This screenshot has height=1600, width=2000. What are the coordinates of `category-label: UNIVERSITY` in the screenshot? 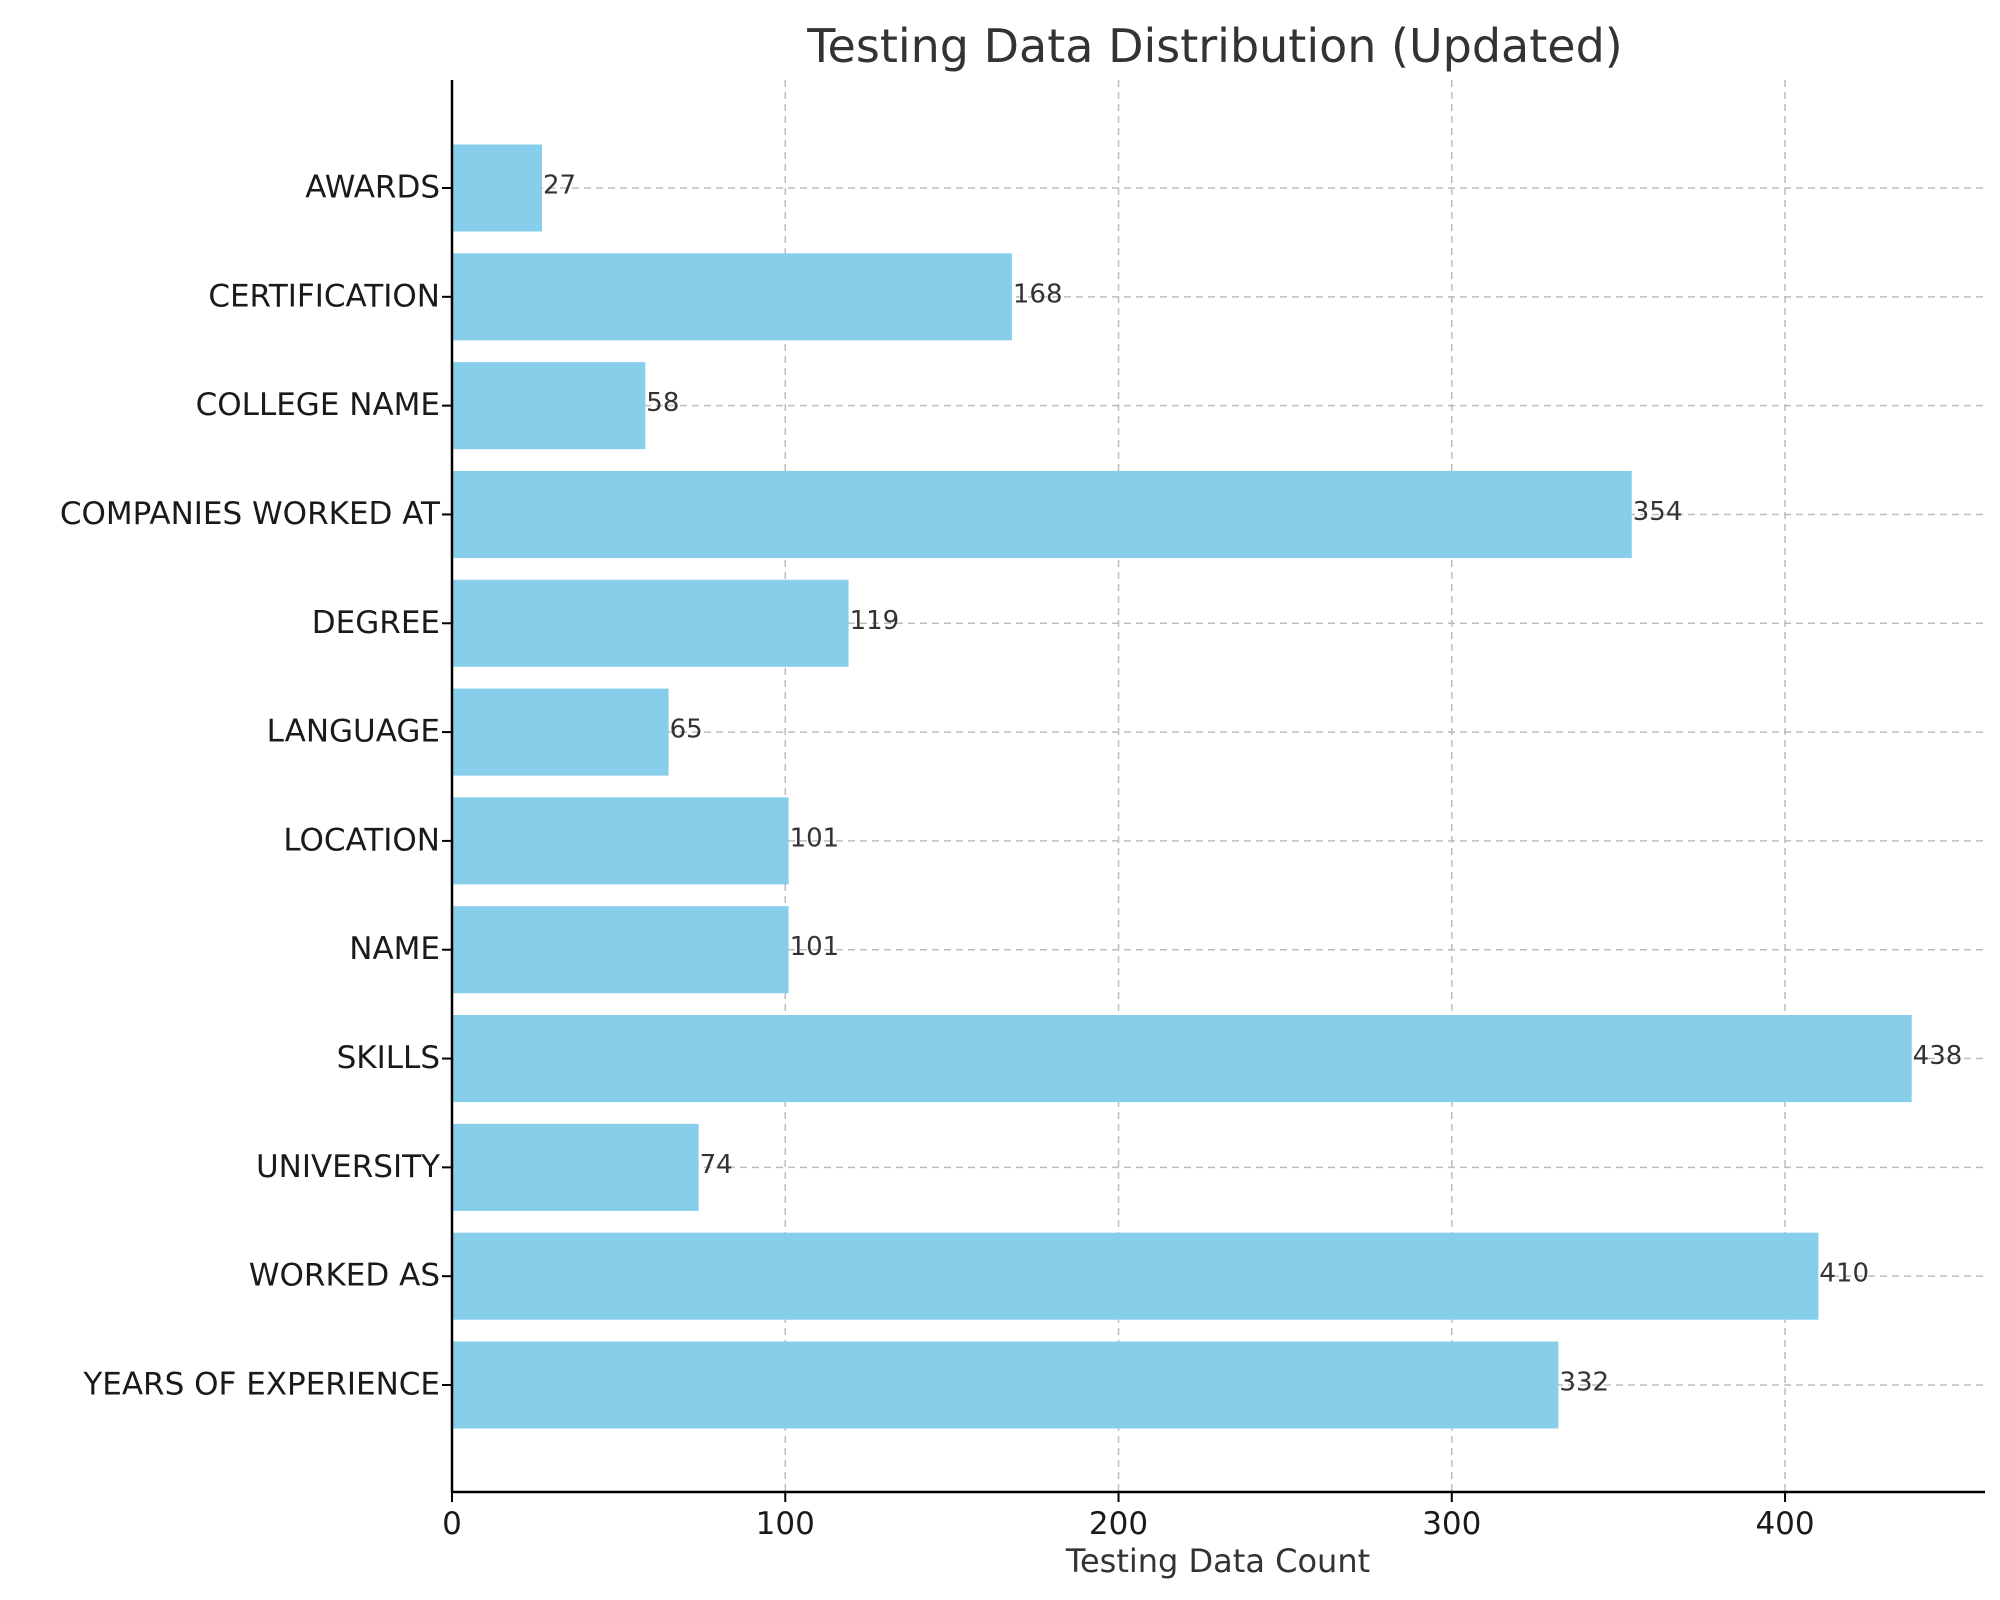 It's located at (348, 1167).